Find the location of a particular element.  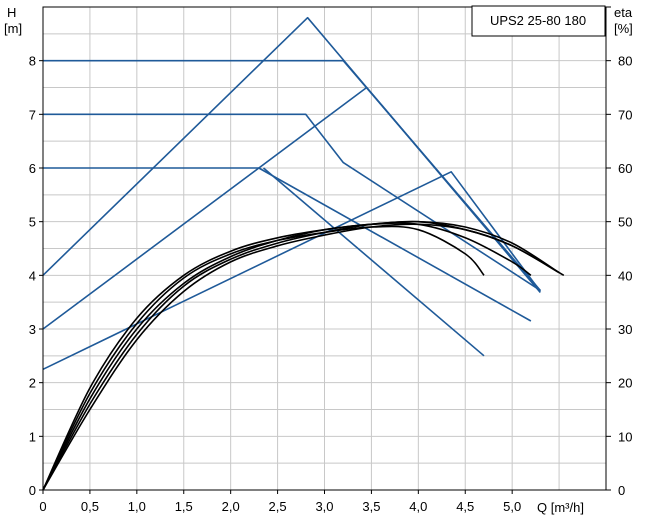

title-box-frame is located at coordinates (538, 21).